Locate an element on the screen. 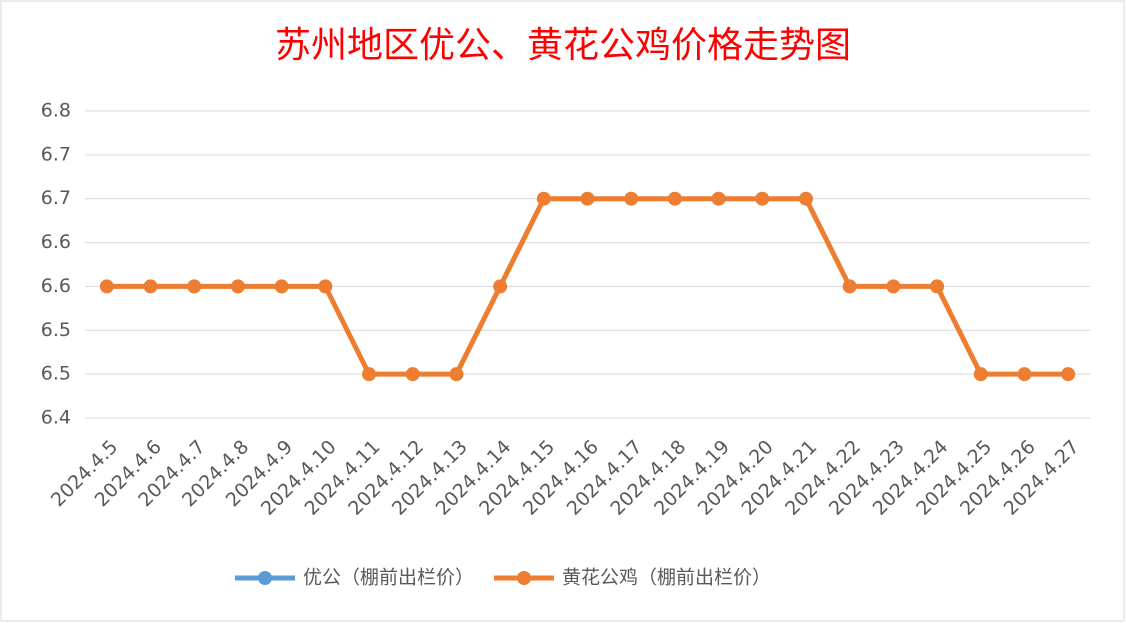 The height and width of the screenshot is (623, 1126). legend-label: 优公（棚前出栏价） is located at coordinates (388, 578).